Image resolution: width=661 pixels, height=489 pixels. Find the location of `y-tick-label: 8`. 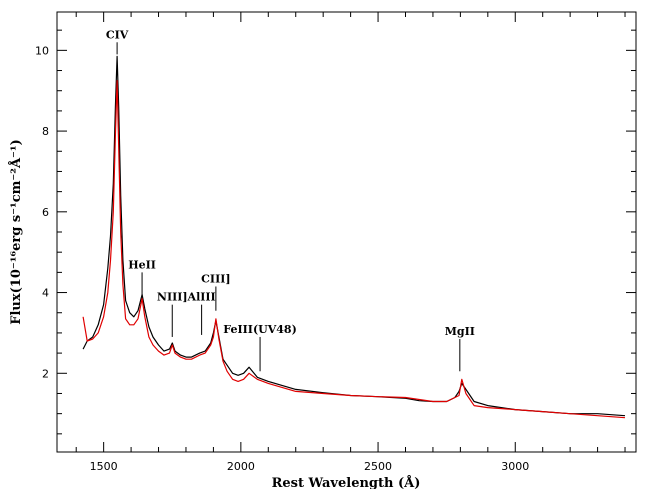

y-tick-label: 8 is located at coordinates (45, 131).